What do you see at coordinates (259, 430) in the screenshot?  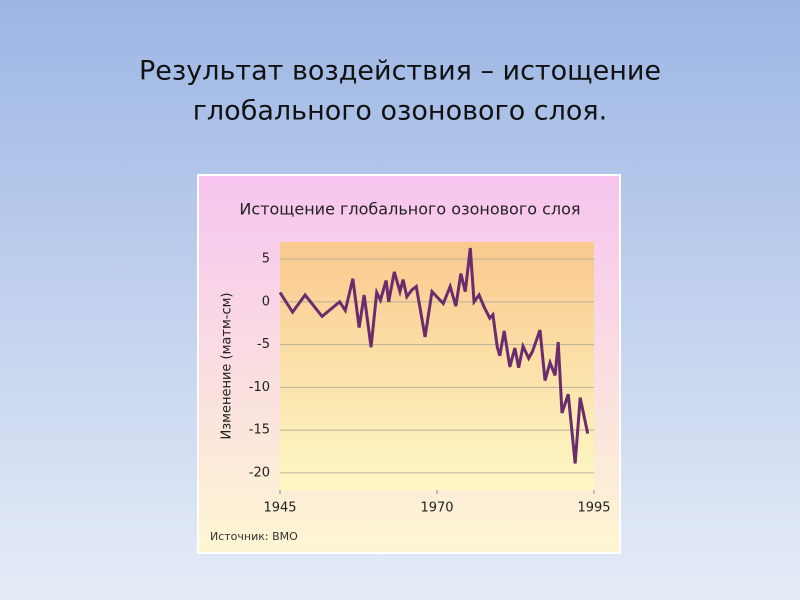 I see `y-tick-label: -15` at bounding box center [259, 430].